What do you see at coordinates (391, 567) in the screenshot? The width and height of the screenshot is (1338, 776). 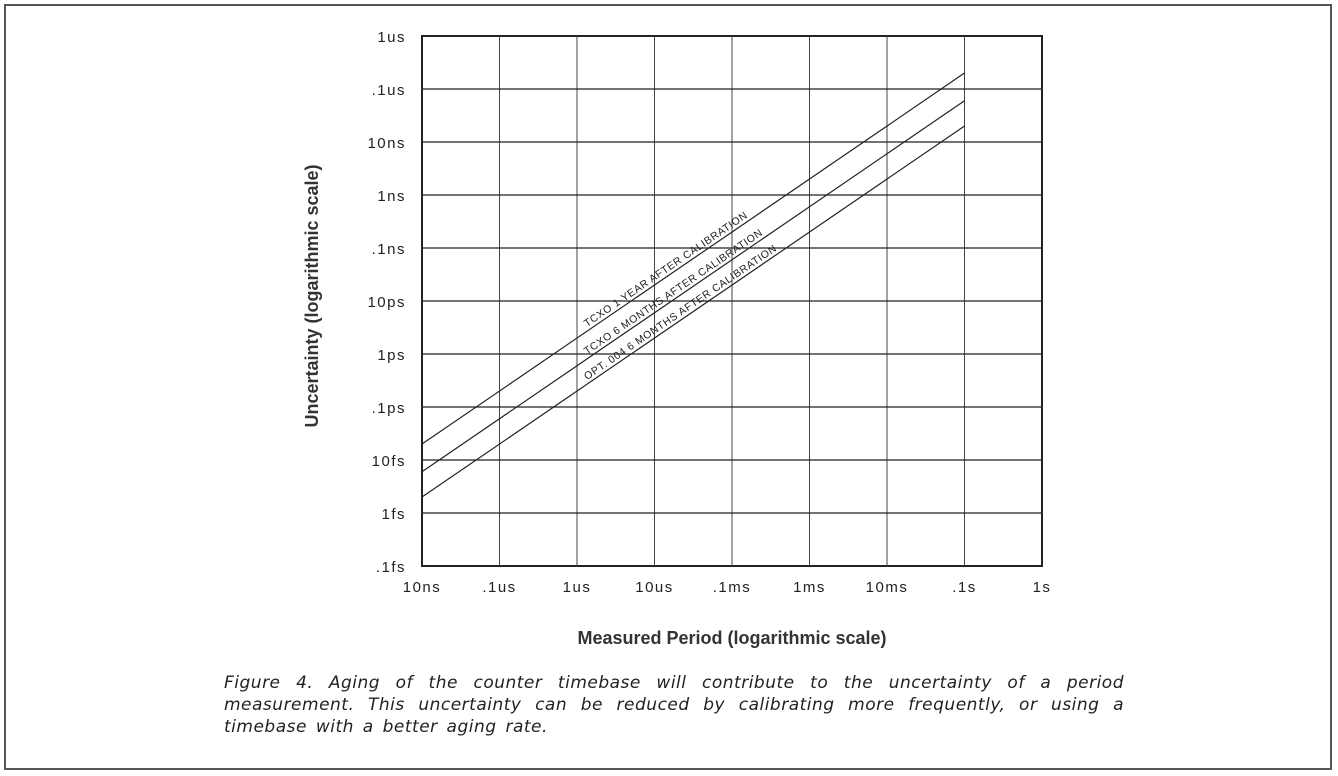 I see `y-tick-label: .1fs` at bounding box center [391, 567].